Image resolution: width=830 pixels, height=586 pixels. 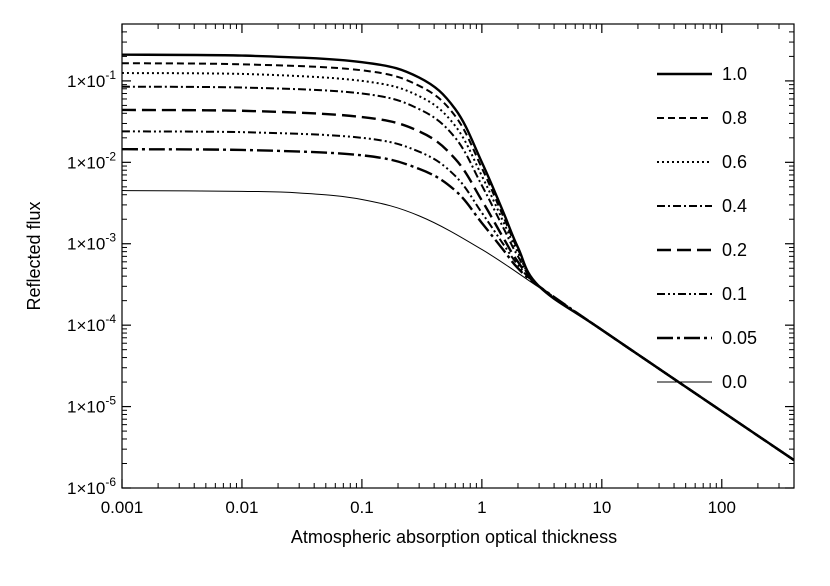 I want to click on x-tick-label: 0.1, so click(x=362, y=507).